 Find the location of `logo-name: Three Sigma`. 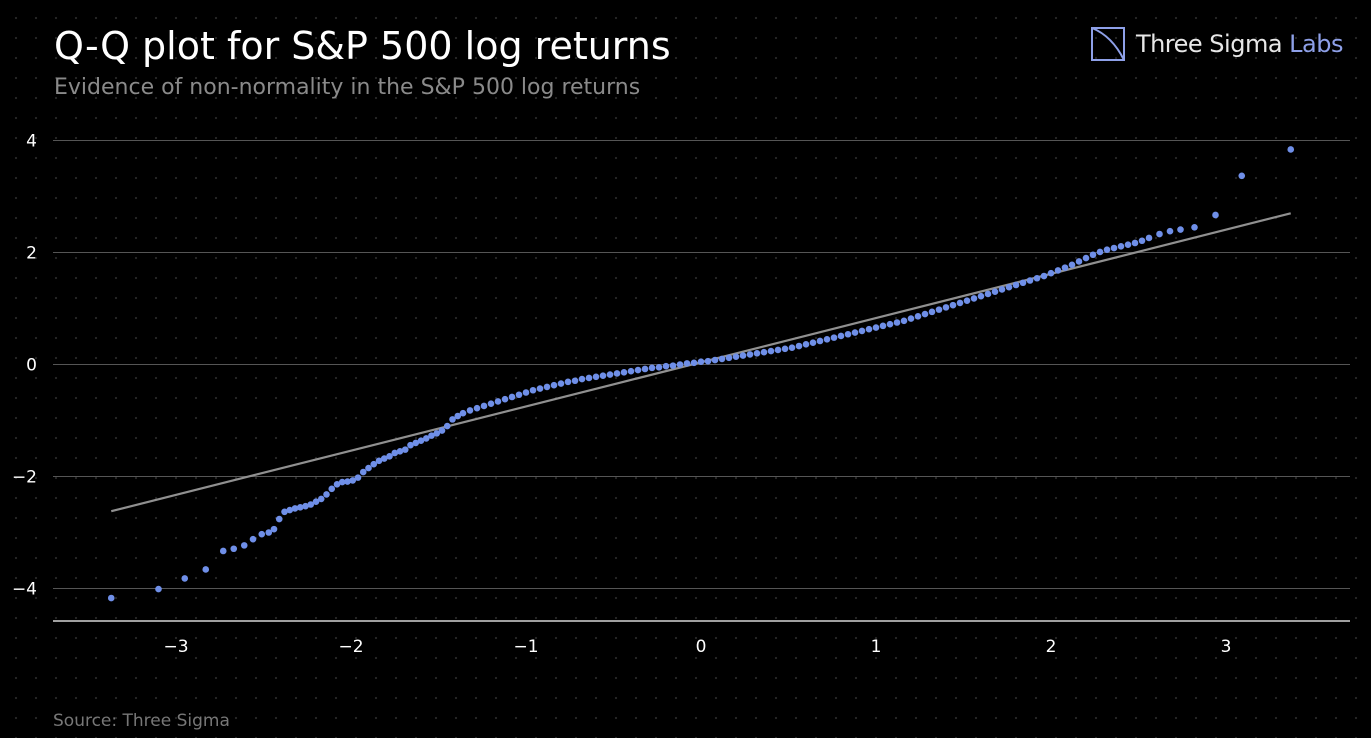

logo-name: Three Sigma is located at coordinates (1209, 44).